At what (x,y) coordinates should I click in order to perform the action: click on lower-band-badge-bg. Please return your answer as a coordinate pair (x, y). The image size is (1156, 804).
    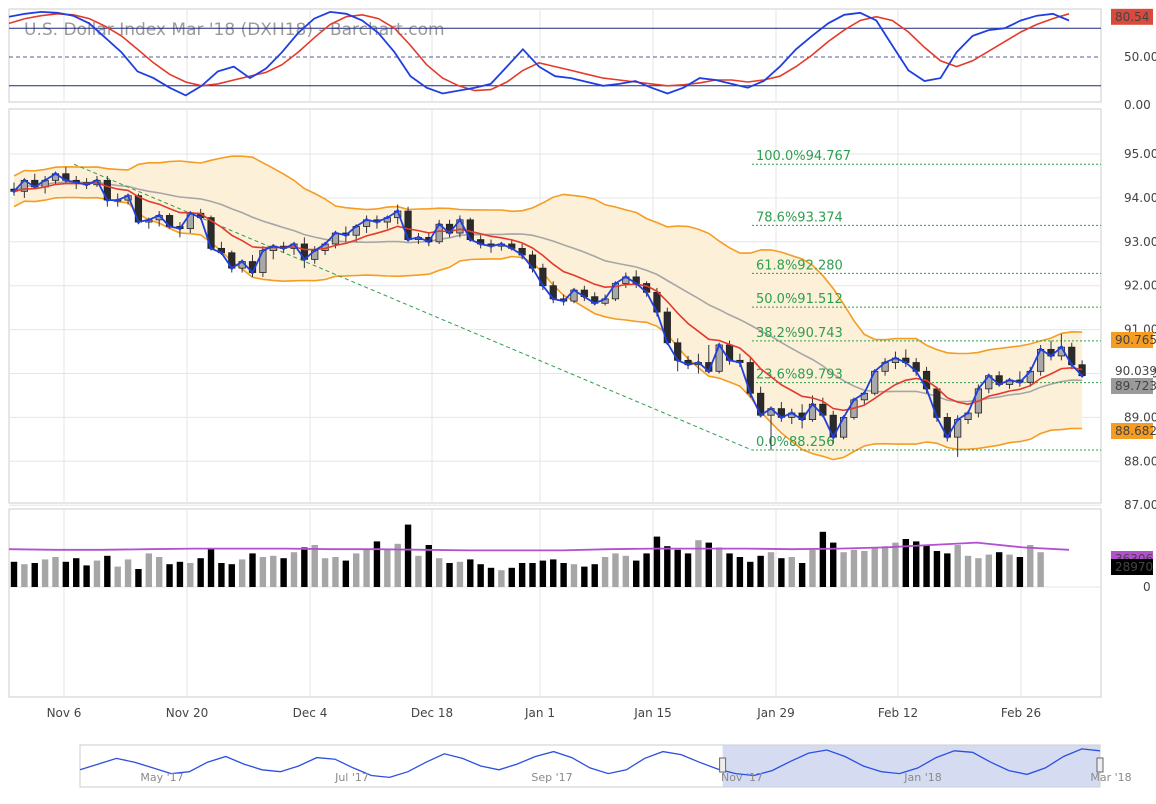
    Looking at the image, I should click on (1132, 431).